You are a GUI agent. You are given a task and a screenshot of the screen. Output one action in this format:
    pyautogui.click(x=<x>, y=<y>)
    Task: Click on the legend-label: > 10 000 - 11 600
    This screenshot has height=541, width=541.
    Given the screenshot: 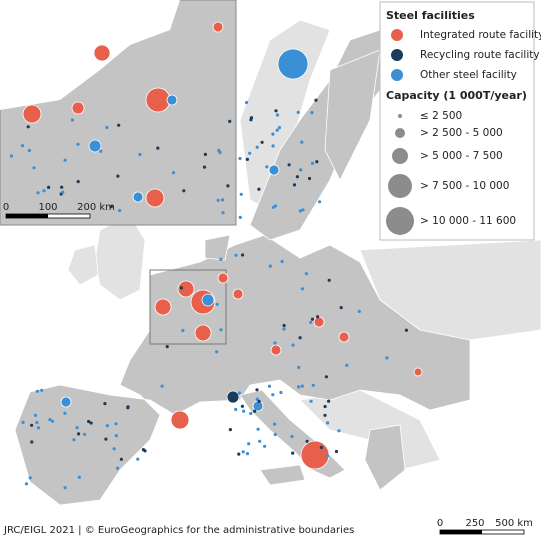 What is the action you would take?
    pyautogui.click(x=468, y=221)
    